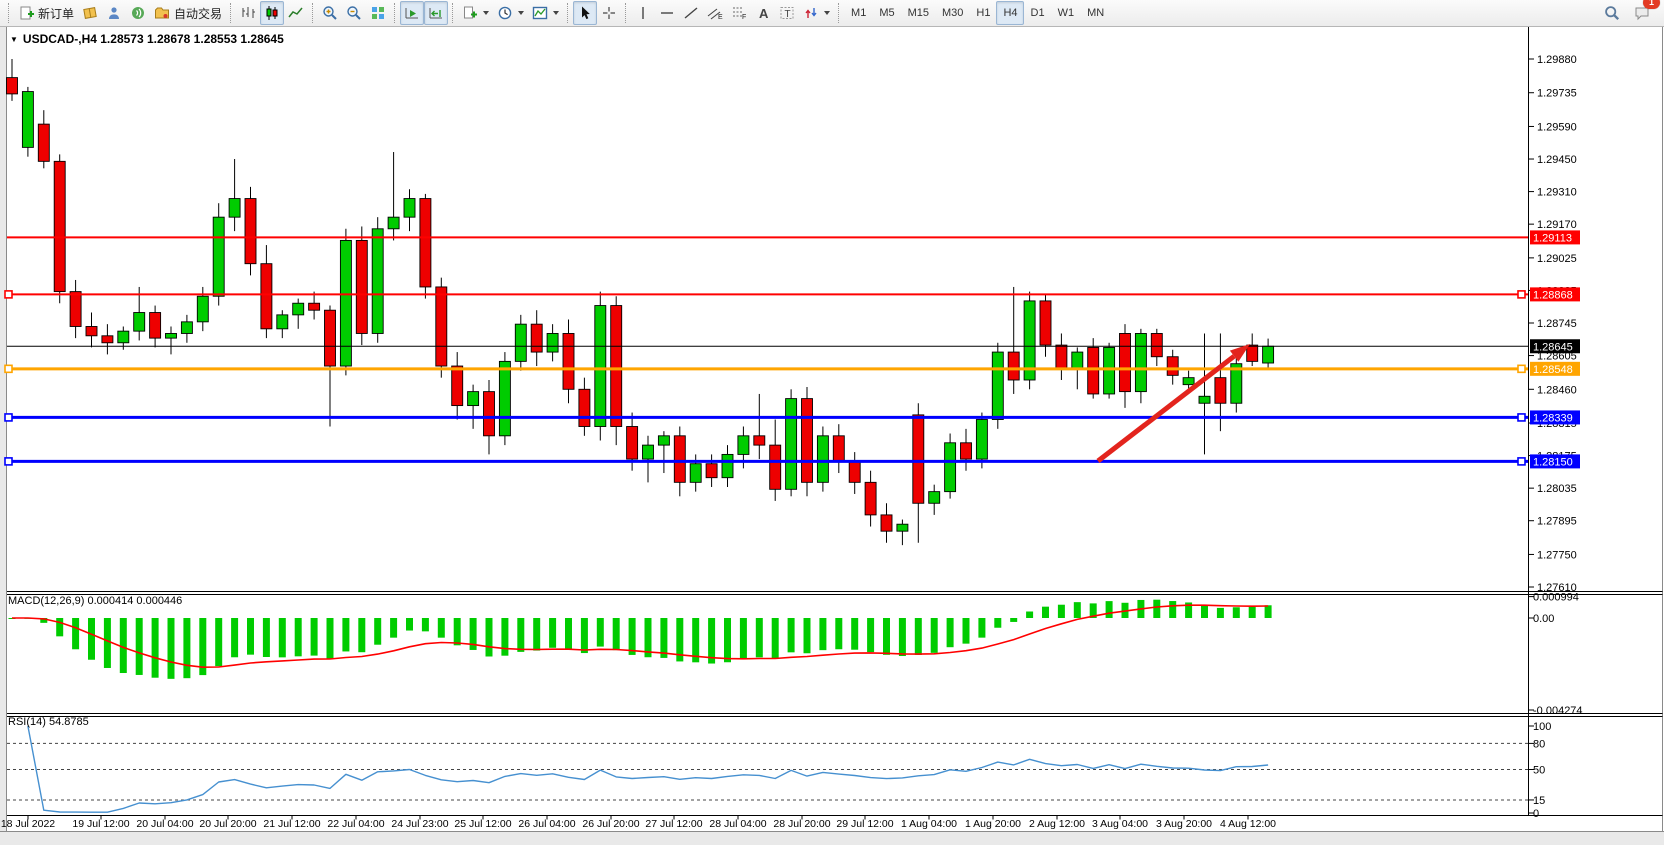  I want to click on svg-text: 1.28745, so click(1557, 324).